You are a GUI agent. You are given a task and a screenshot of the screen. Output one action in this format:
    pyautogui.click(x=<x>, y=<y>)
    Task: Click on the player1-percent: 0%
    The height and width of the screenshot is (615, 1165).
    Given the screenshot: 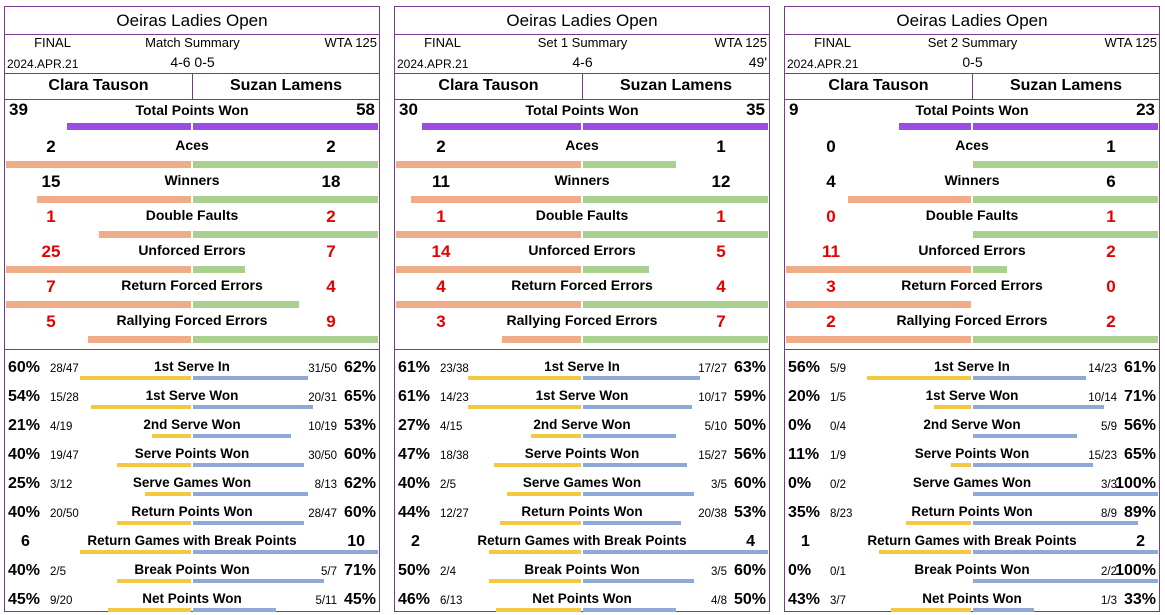 What is the action you would take?
    pyautogui.click(x=800, y=425)
    